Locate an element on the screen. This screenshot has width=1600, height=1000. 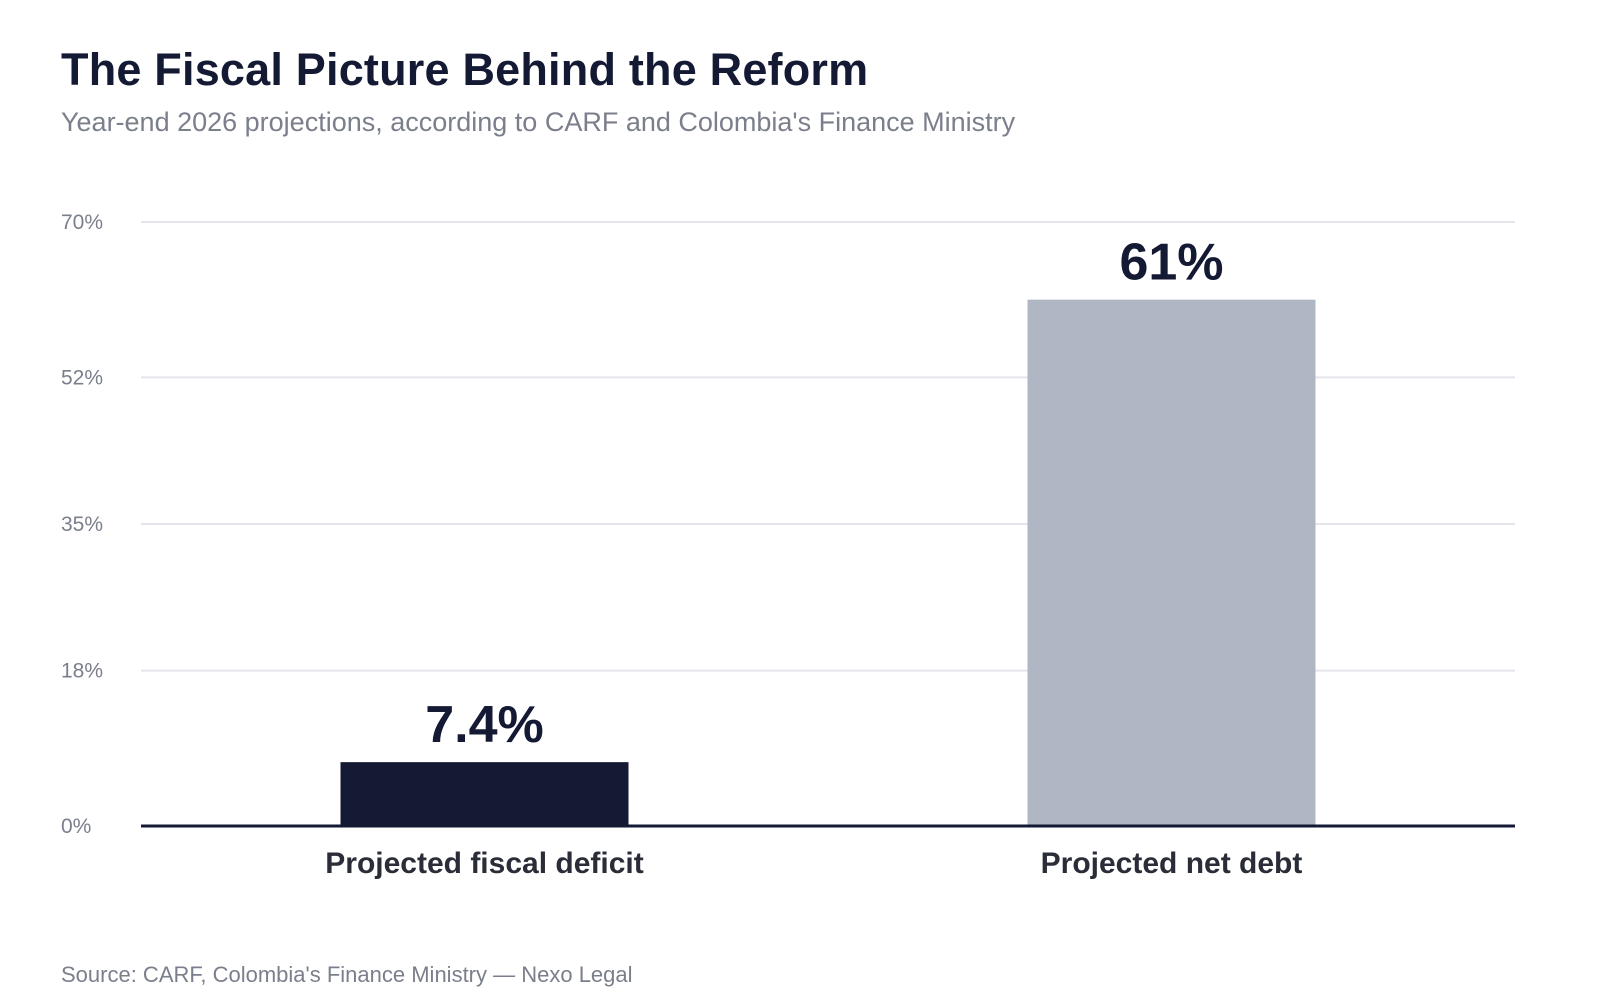
y-tick-label: 35% is located at coordinates (82, 524).